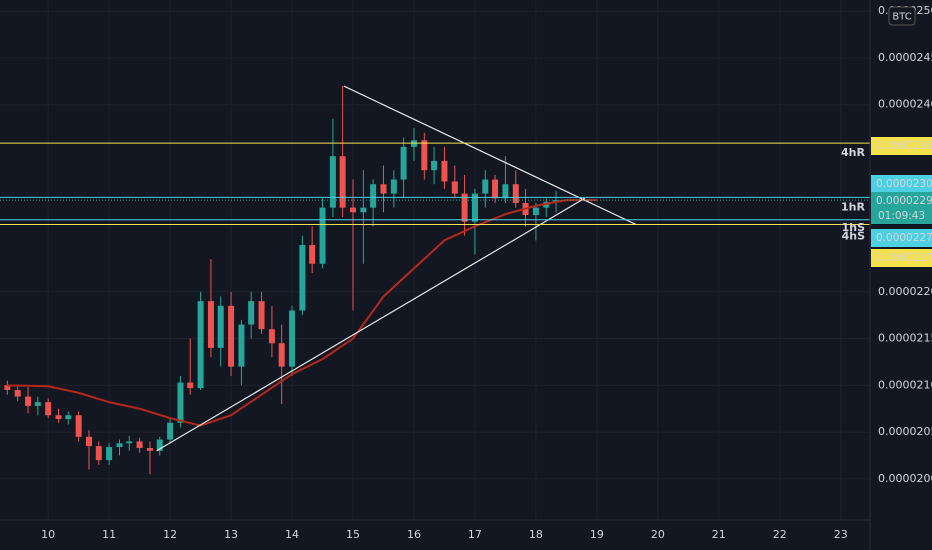 Image resolution: width=932 pixels, height=550 pixels. I want to click on x-tick-label: 14, so click(292, 534).